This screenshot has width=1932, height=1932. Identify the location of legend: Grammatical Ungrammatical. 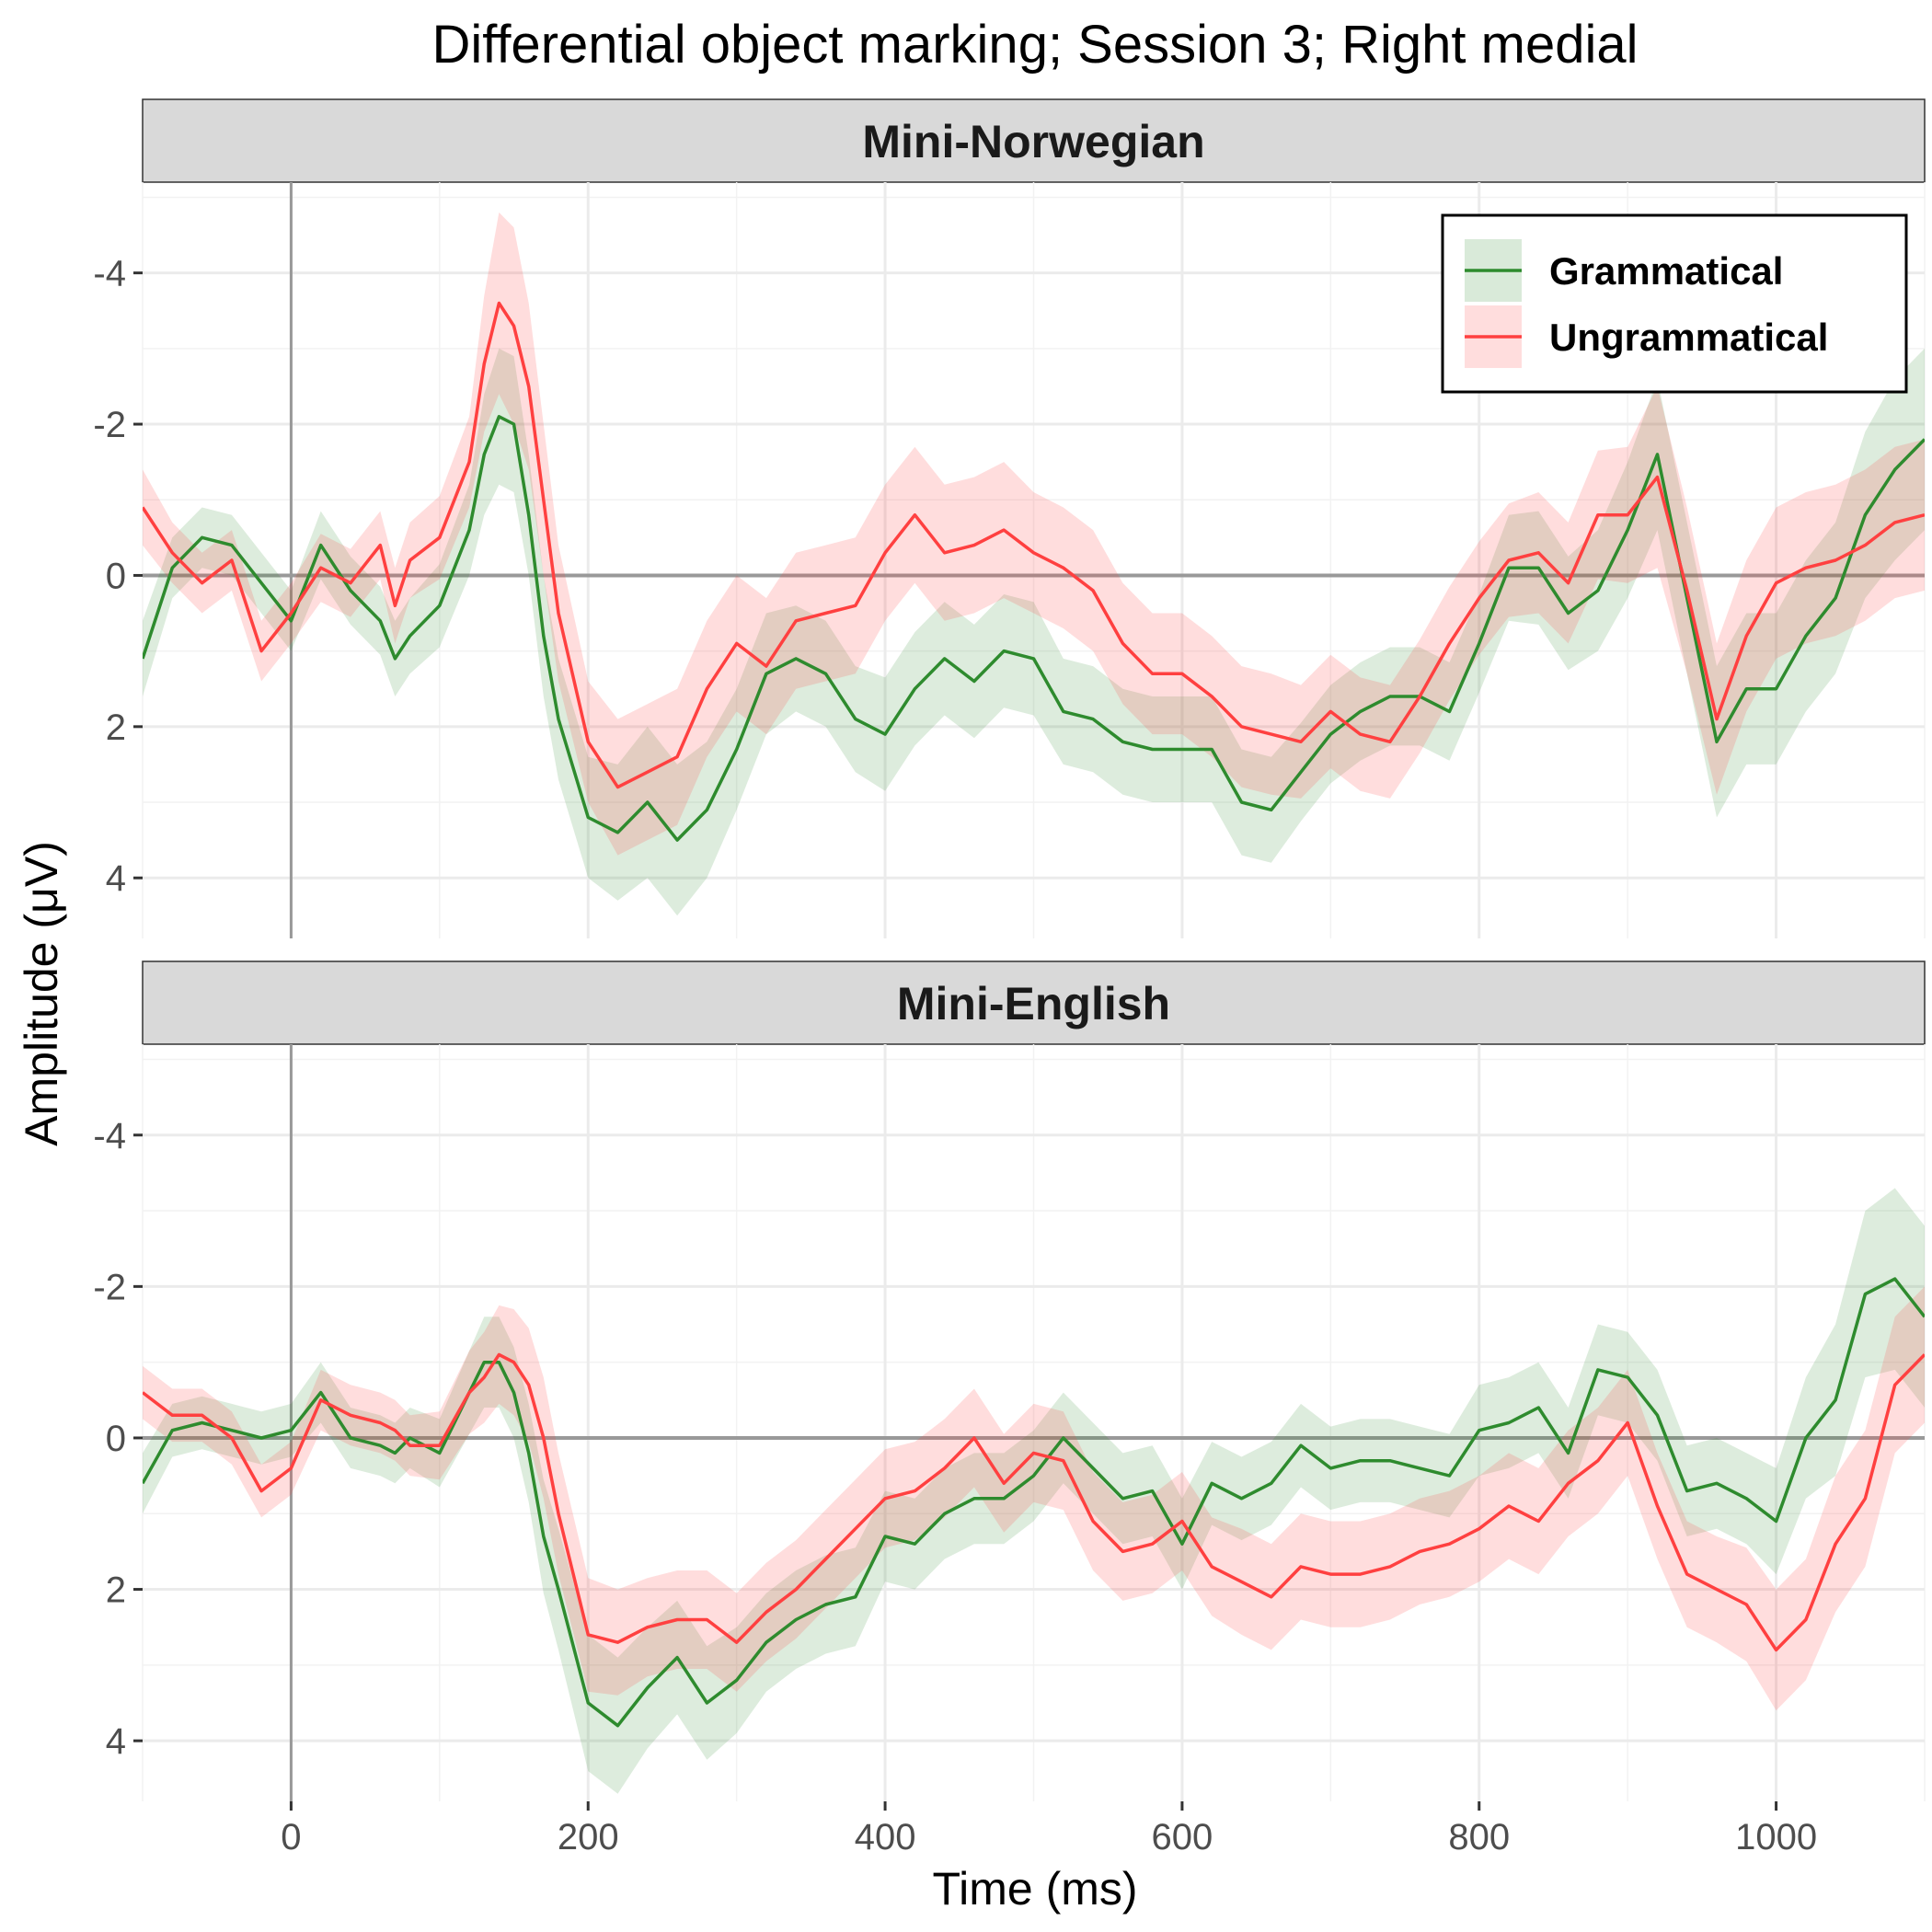
(1674, 303).